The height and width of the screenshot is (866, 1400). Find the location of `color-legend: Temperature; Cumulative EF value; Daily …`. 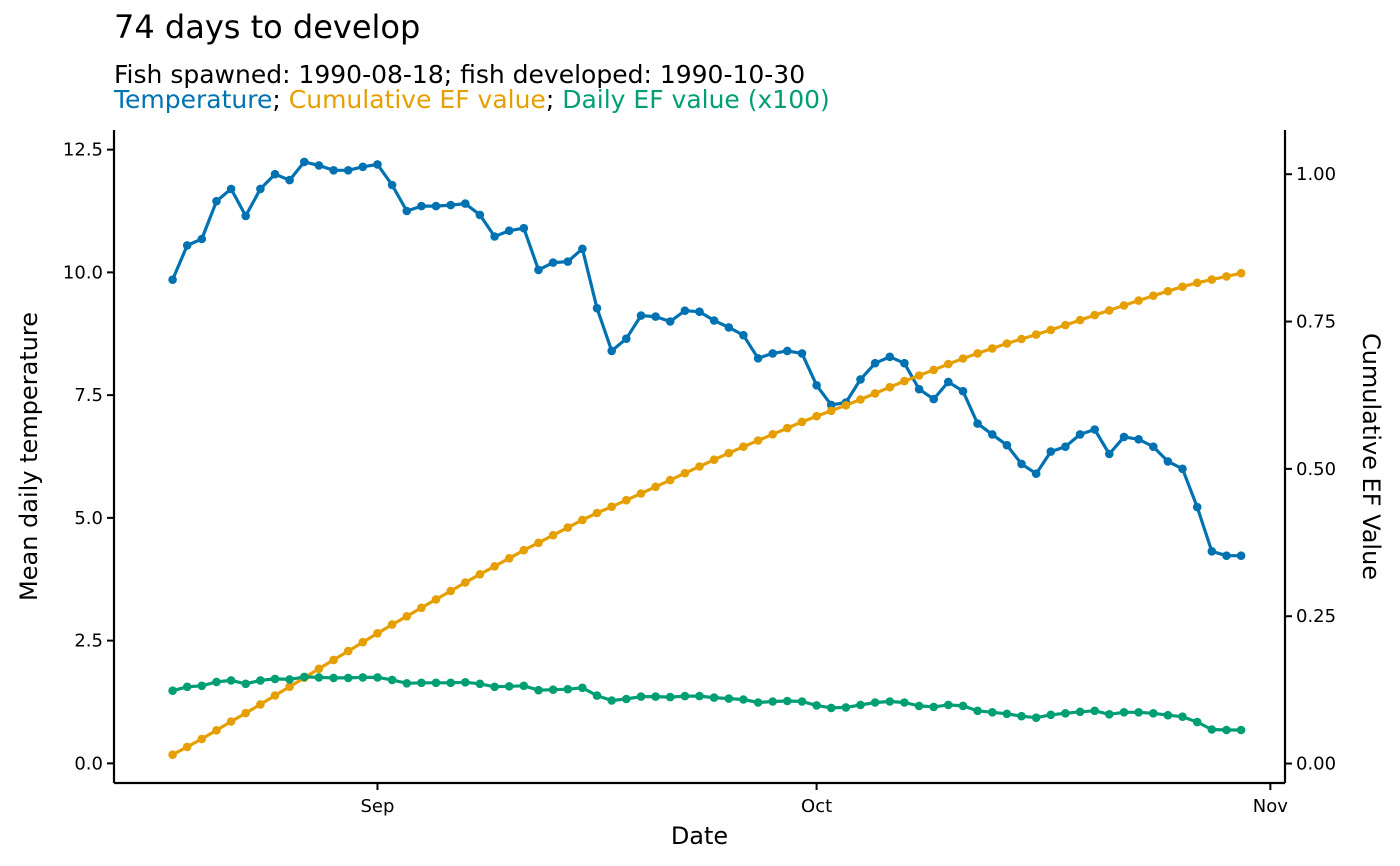

color-legend: Temperature; Cumulative EF value; Daily … is located at coordinates (472, 99).